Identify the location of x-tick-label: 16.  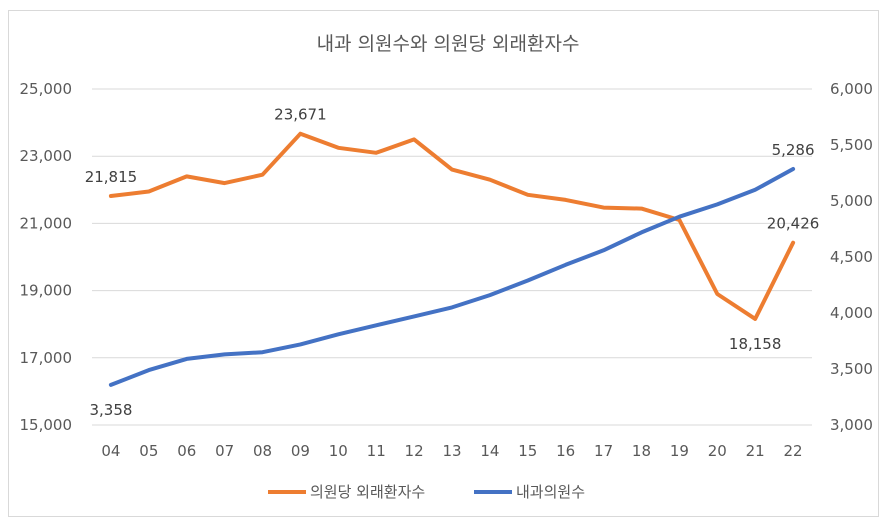
(565, 451).